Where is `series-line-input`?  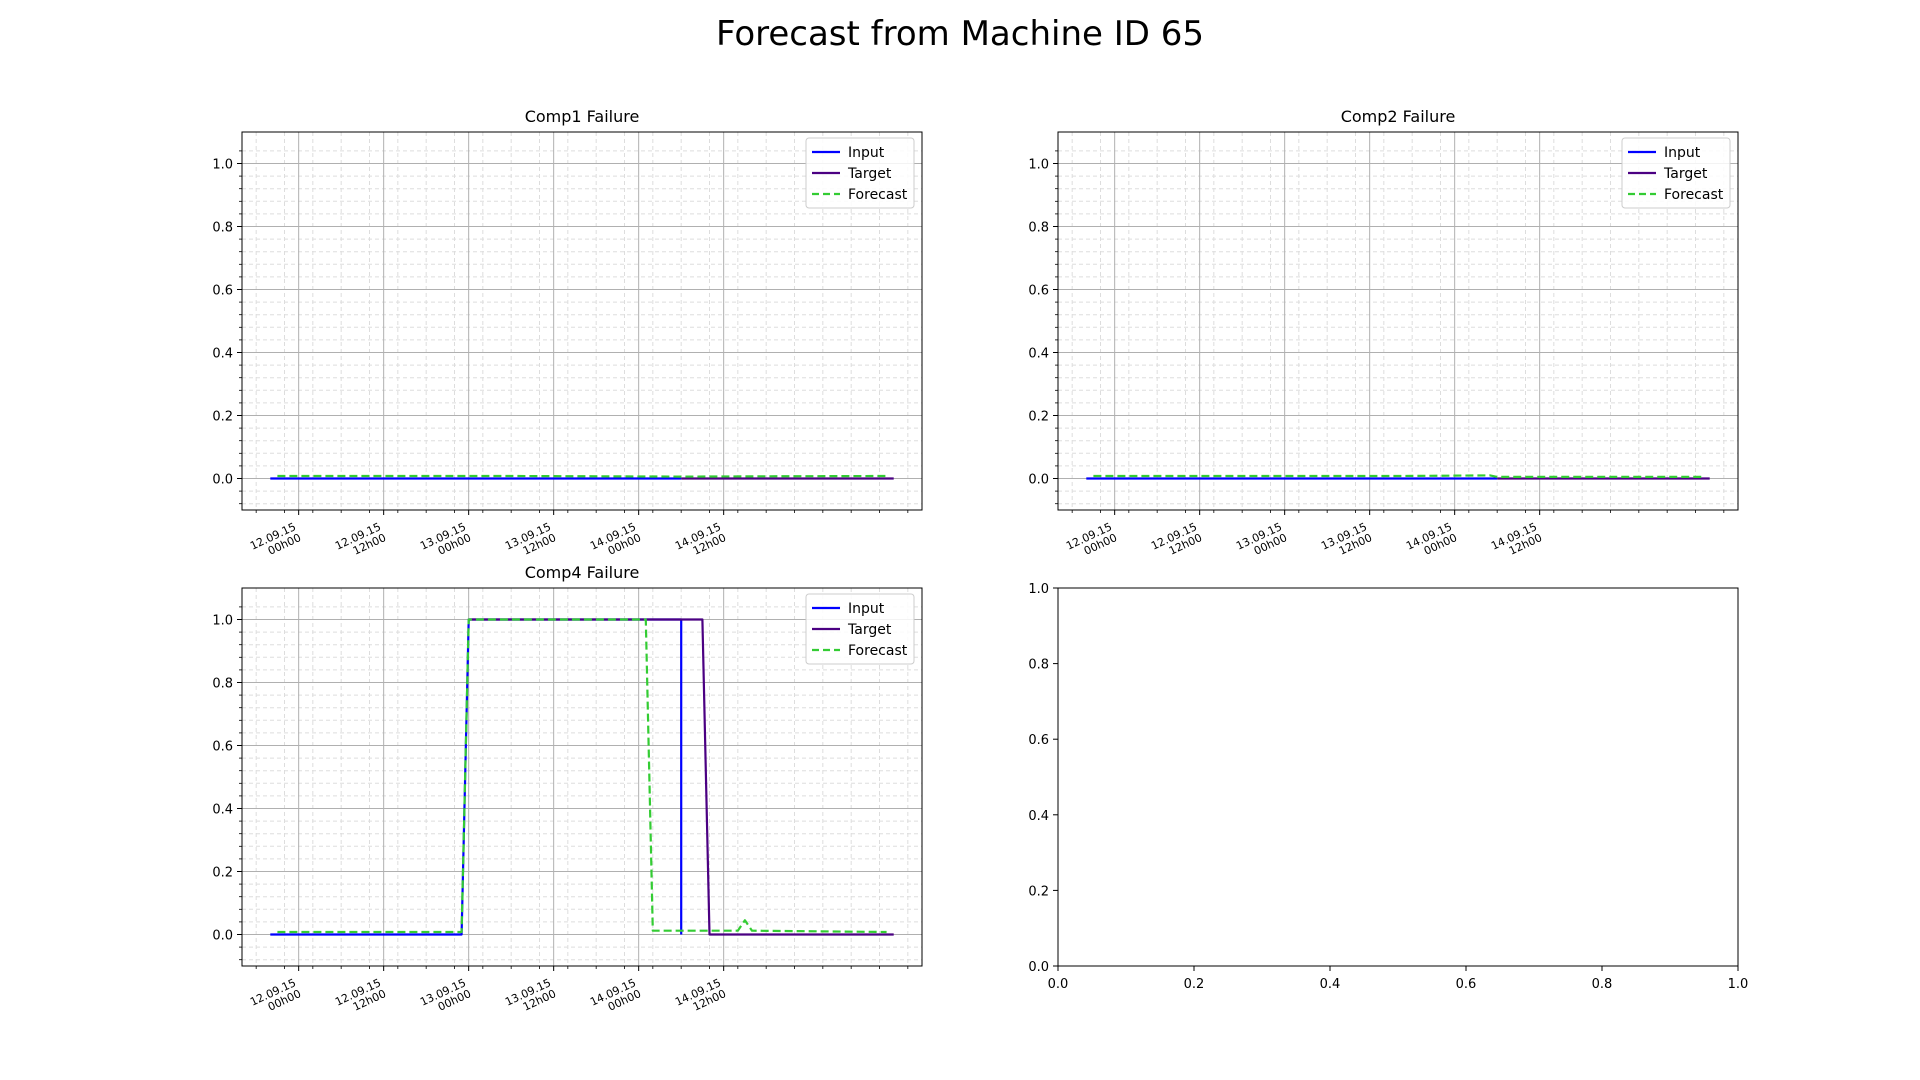
series-line-input is located at coordinates (476, 777).